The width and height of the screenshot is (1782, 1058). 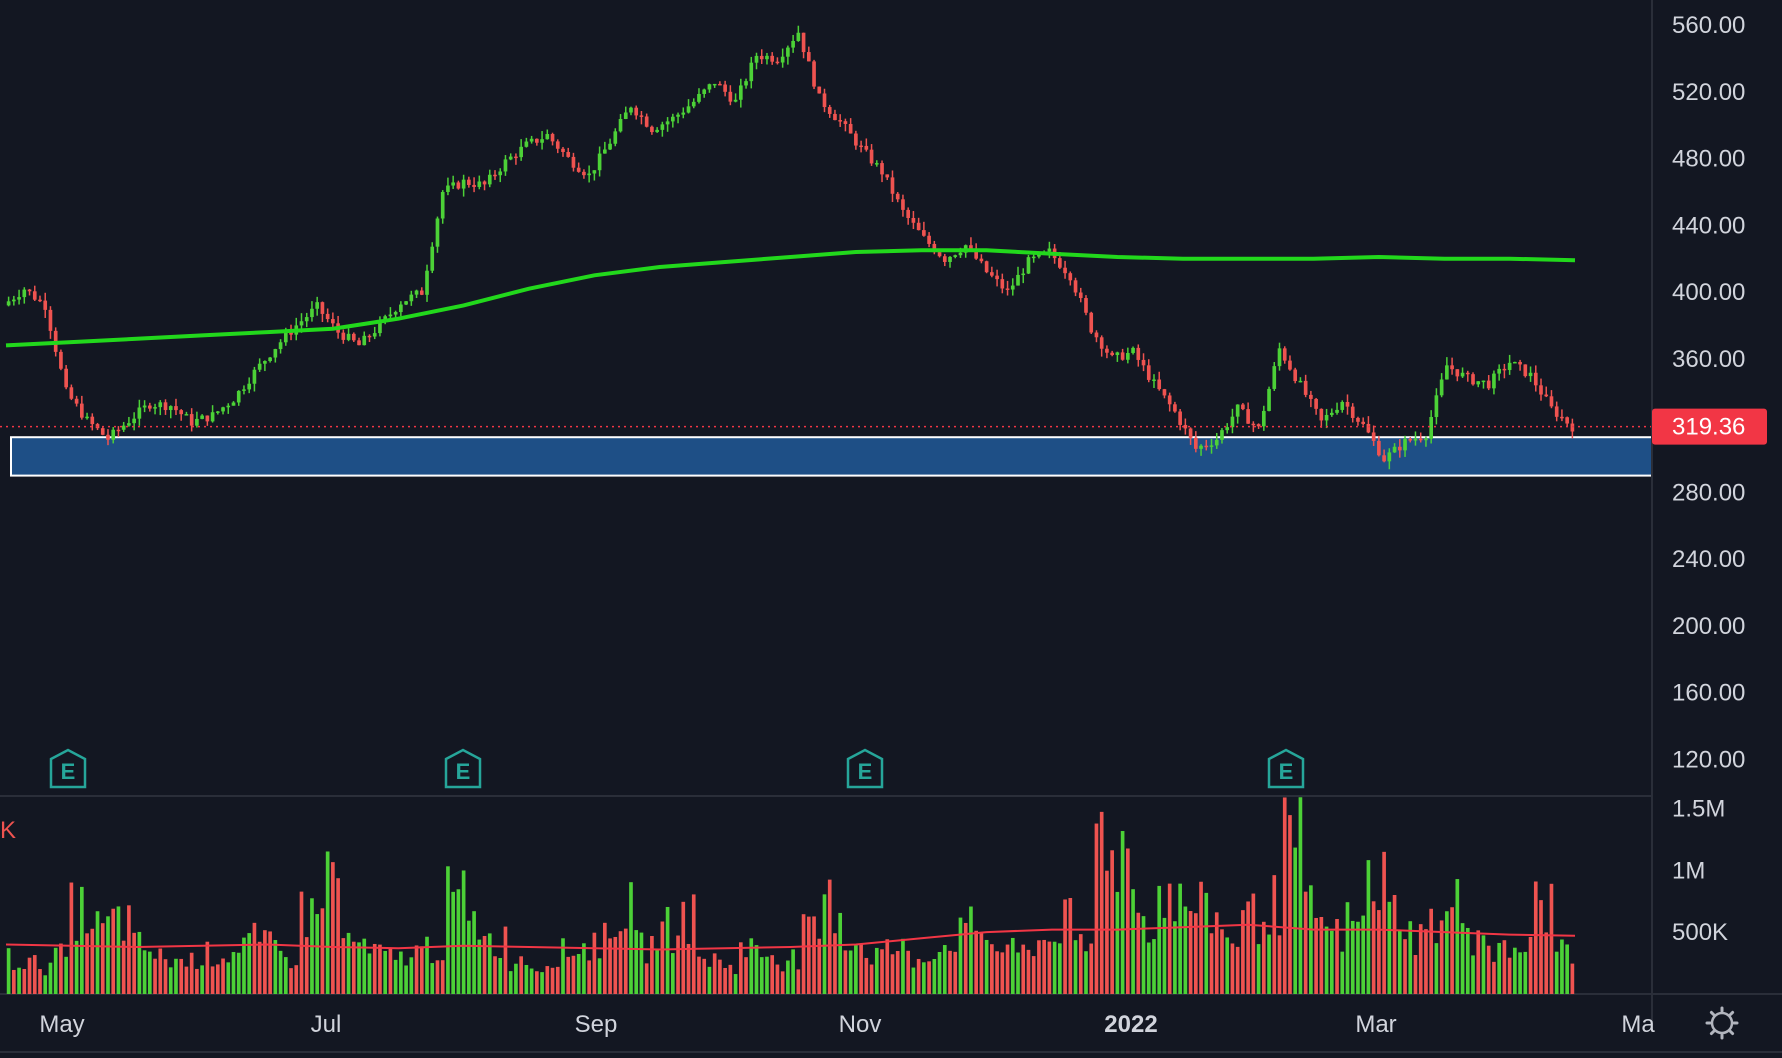 What do you see at coordinates (1700, 870) in the screenshot?
I see `volume-axis: 1.5M 1M 500K` at bounding box center [1700, 870].